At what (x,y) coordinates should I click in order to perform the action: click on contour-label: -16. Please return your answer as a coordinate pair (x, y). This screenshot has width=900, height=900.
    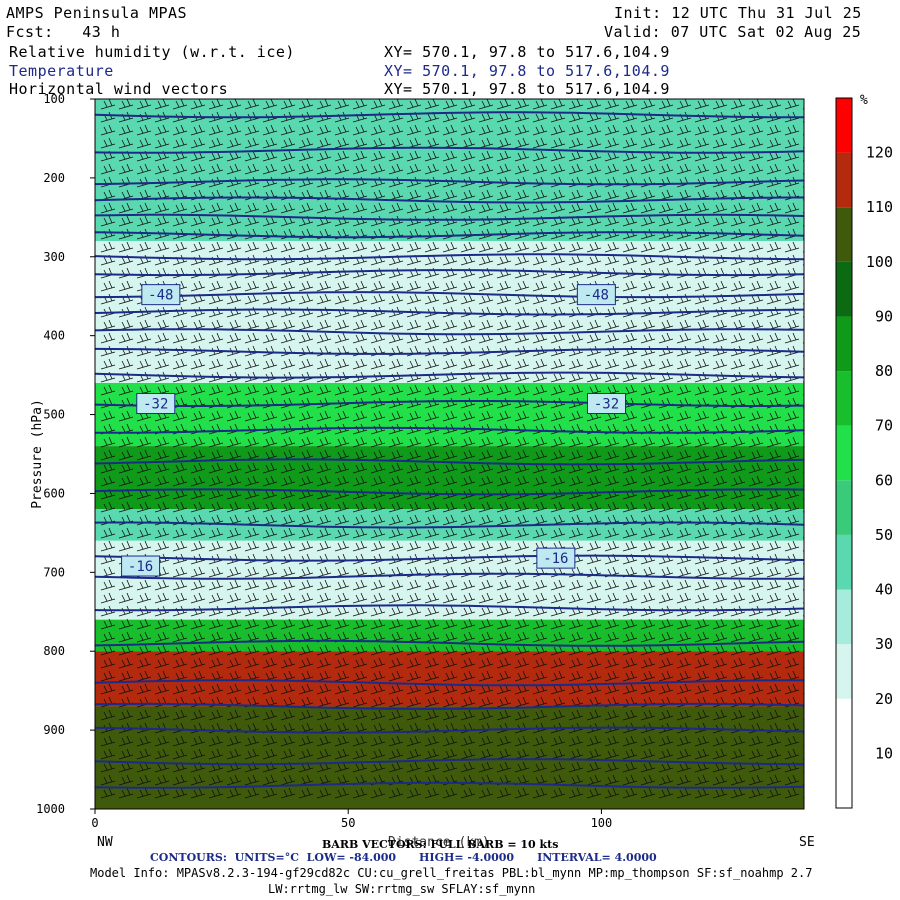
    Looking at the image, I should click on (555, 559).